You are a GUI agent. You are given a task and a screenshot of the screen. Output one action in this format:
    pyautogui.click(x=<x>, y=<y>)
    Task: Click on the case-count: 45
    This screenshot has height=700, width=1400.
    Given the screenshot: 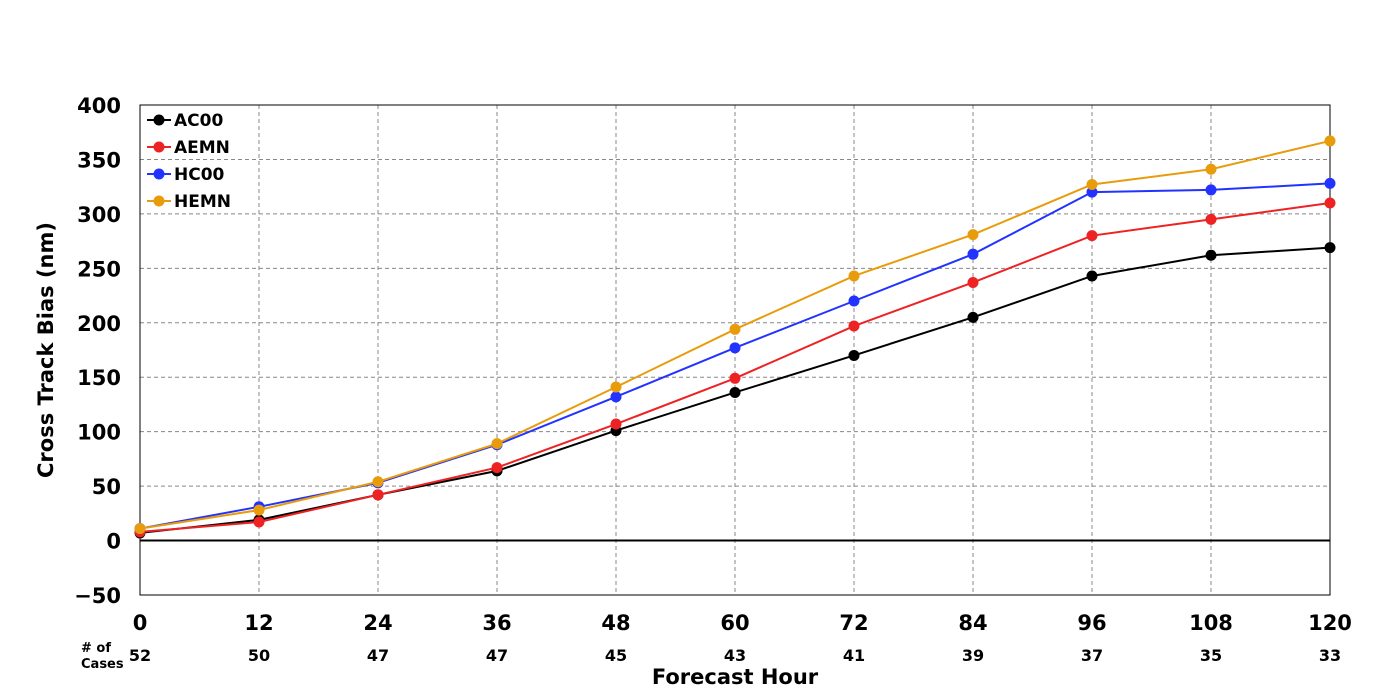 What is the action you would take?
    pyautogui.click(x=616, y=655)
    